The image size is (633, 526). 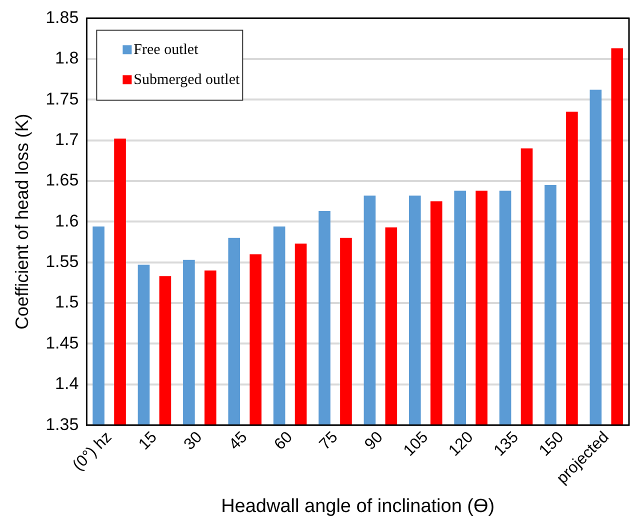 I want to click on x-tick-label: 30, so click(x=193, y=441).